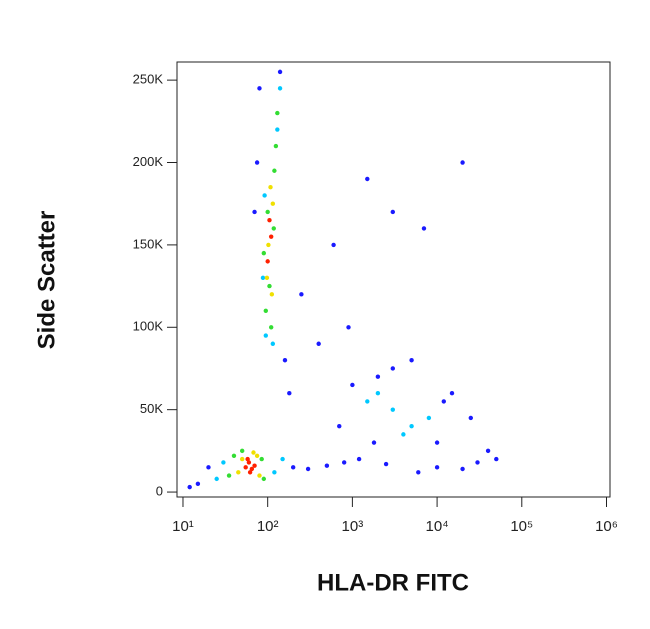 This screenshot has width=650, height=629. Describe the element at coordinates (521, 526) in the screenshot. I see `x-tick-label: 10⁵` at that location.